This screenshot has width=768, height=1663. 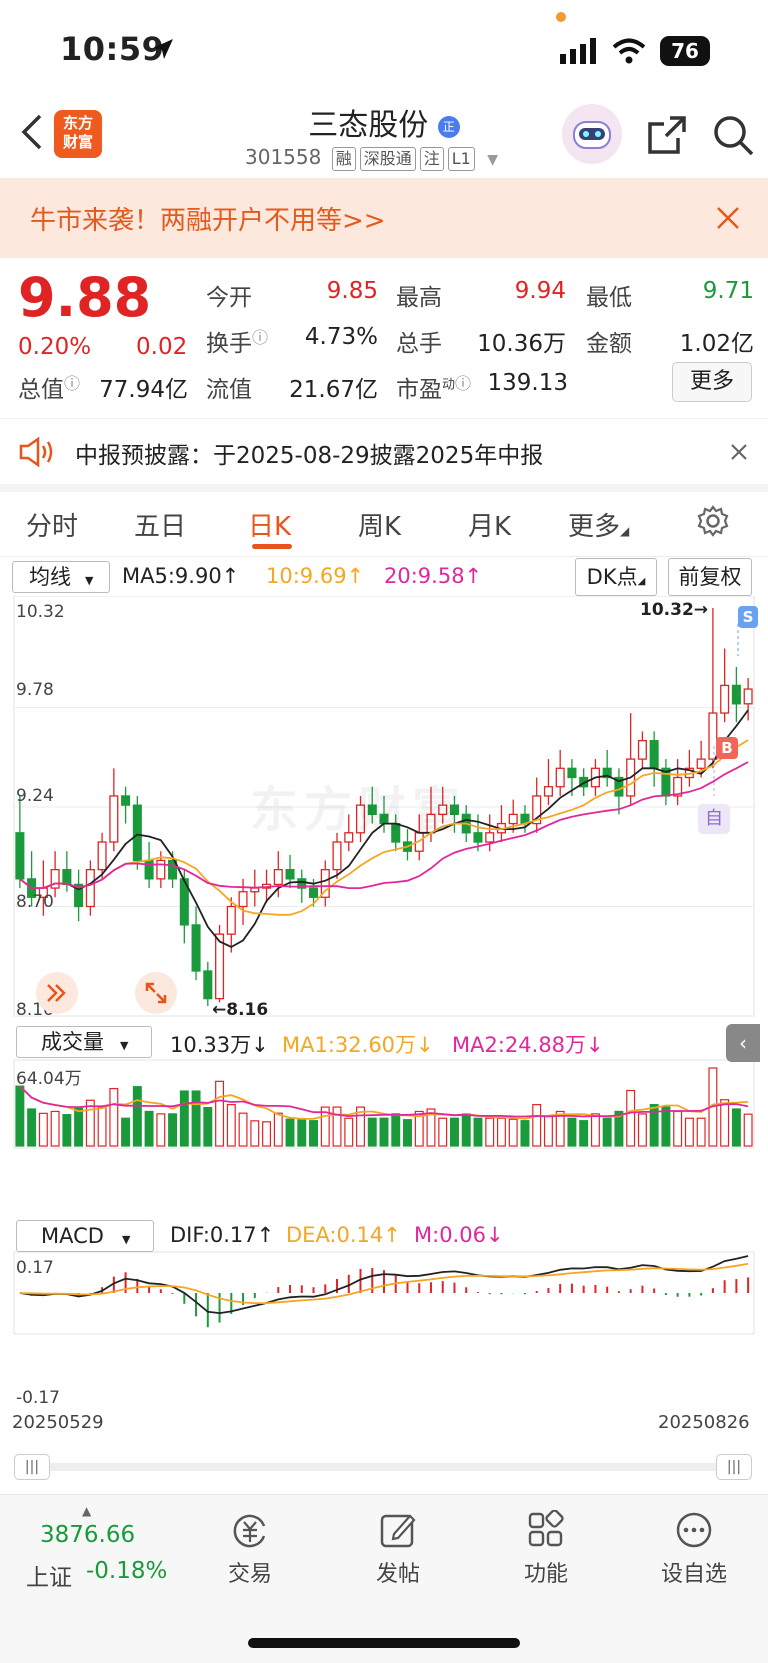 What do you see at coordinates (380, 1467) in the screenshot?
I see `range-scrollbar` at bounding box center [380, 1467].